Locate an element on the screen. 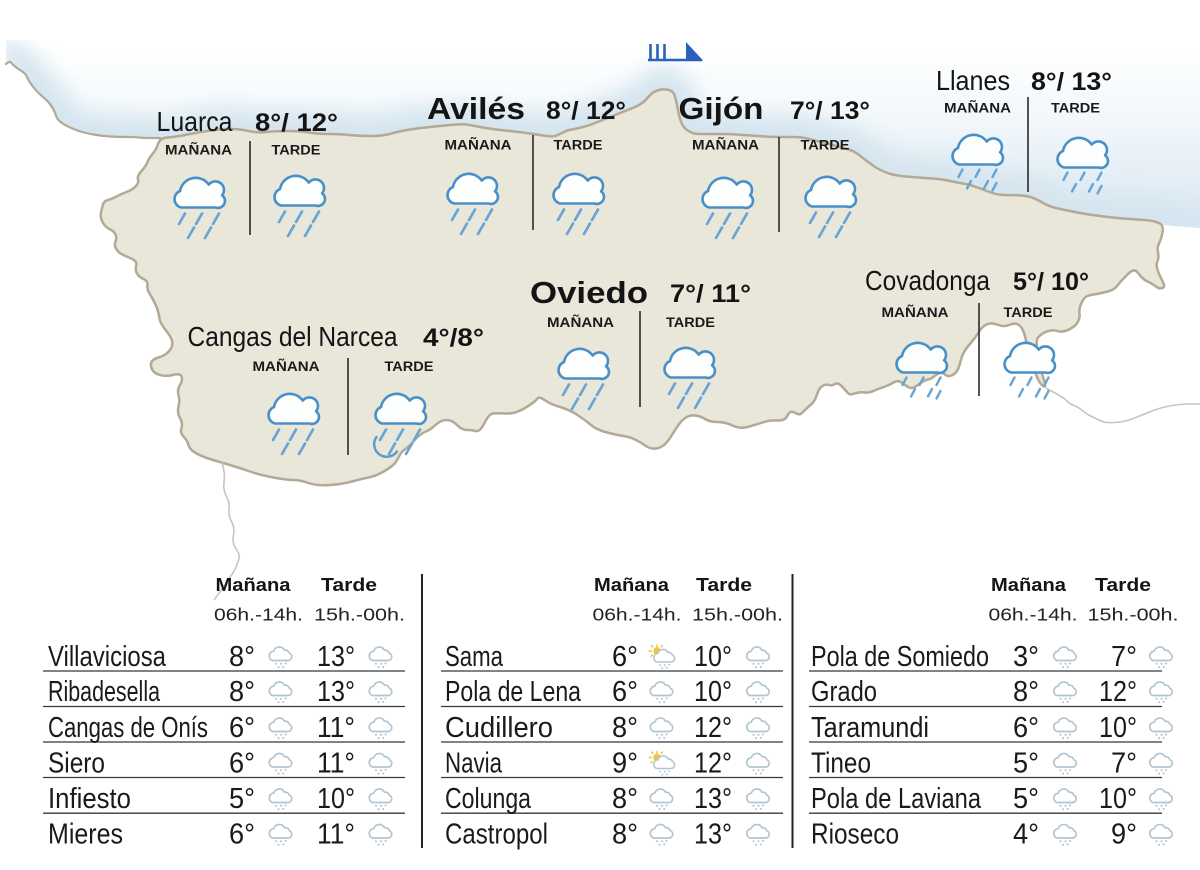  svg-text: Oviedo is located at coordinates (589, 292).